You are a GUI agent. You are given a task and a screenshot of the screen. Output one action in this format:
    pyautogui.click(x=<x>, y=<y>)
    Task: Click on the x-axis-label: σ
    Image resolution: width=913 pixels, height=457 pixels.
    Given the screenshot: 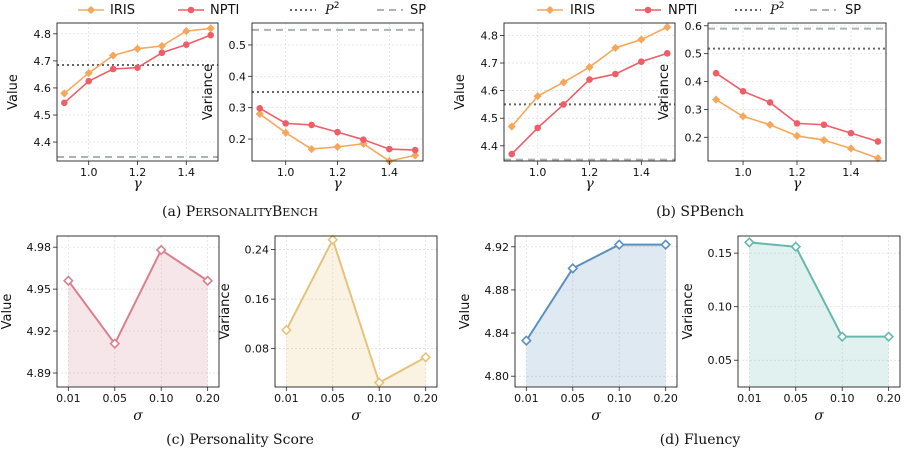 What is the action you would take?
    pyautogui.click(x=138, y=416)
    